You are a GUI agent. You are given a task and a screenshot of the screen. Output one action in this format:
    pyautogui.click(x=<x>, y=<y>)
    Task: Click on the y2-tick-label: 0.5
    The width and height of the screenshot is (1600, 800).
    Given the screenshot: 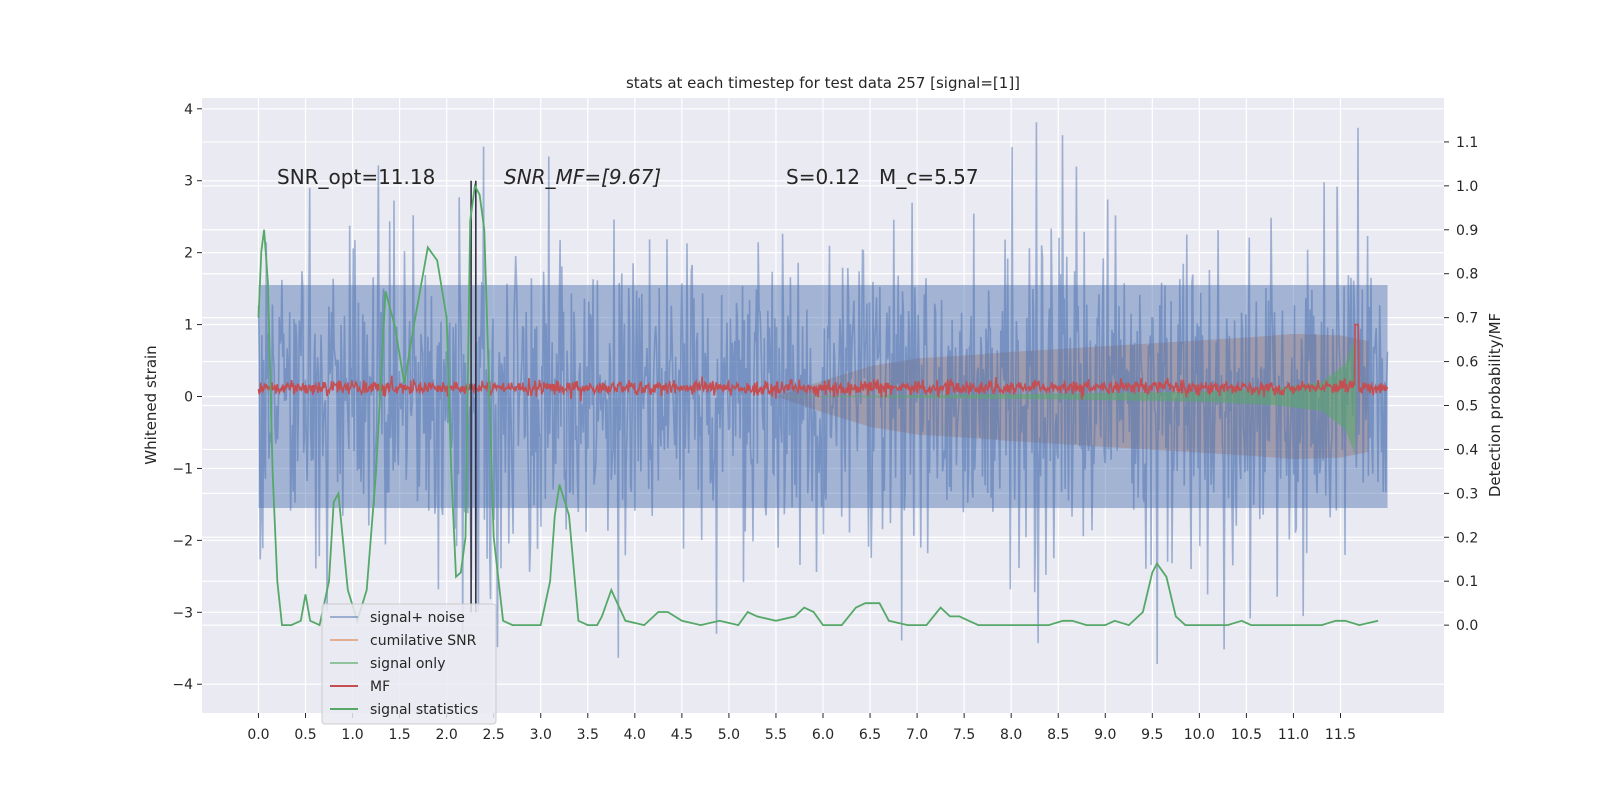 What is the action you would take?
    pyautogui.click(x=1467, y=407)
    